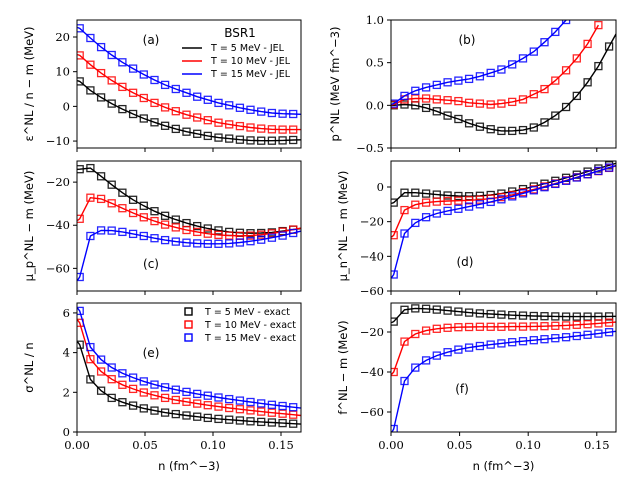 The width and height of the screenshot is (640, 480). I want to click on panel-b: −0.5 0.0 0.5 1.0 p^NL (MeV fm^−3) (b), so click(472, 84).